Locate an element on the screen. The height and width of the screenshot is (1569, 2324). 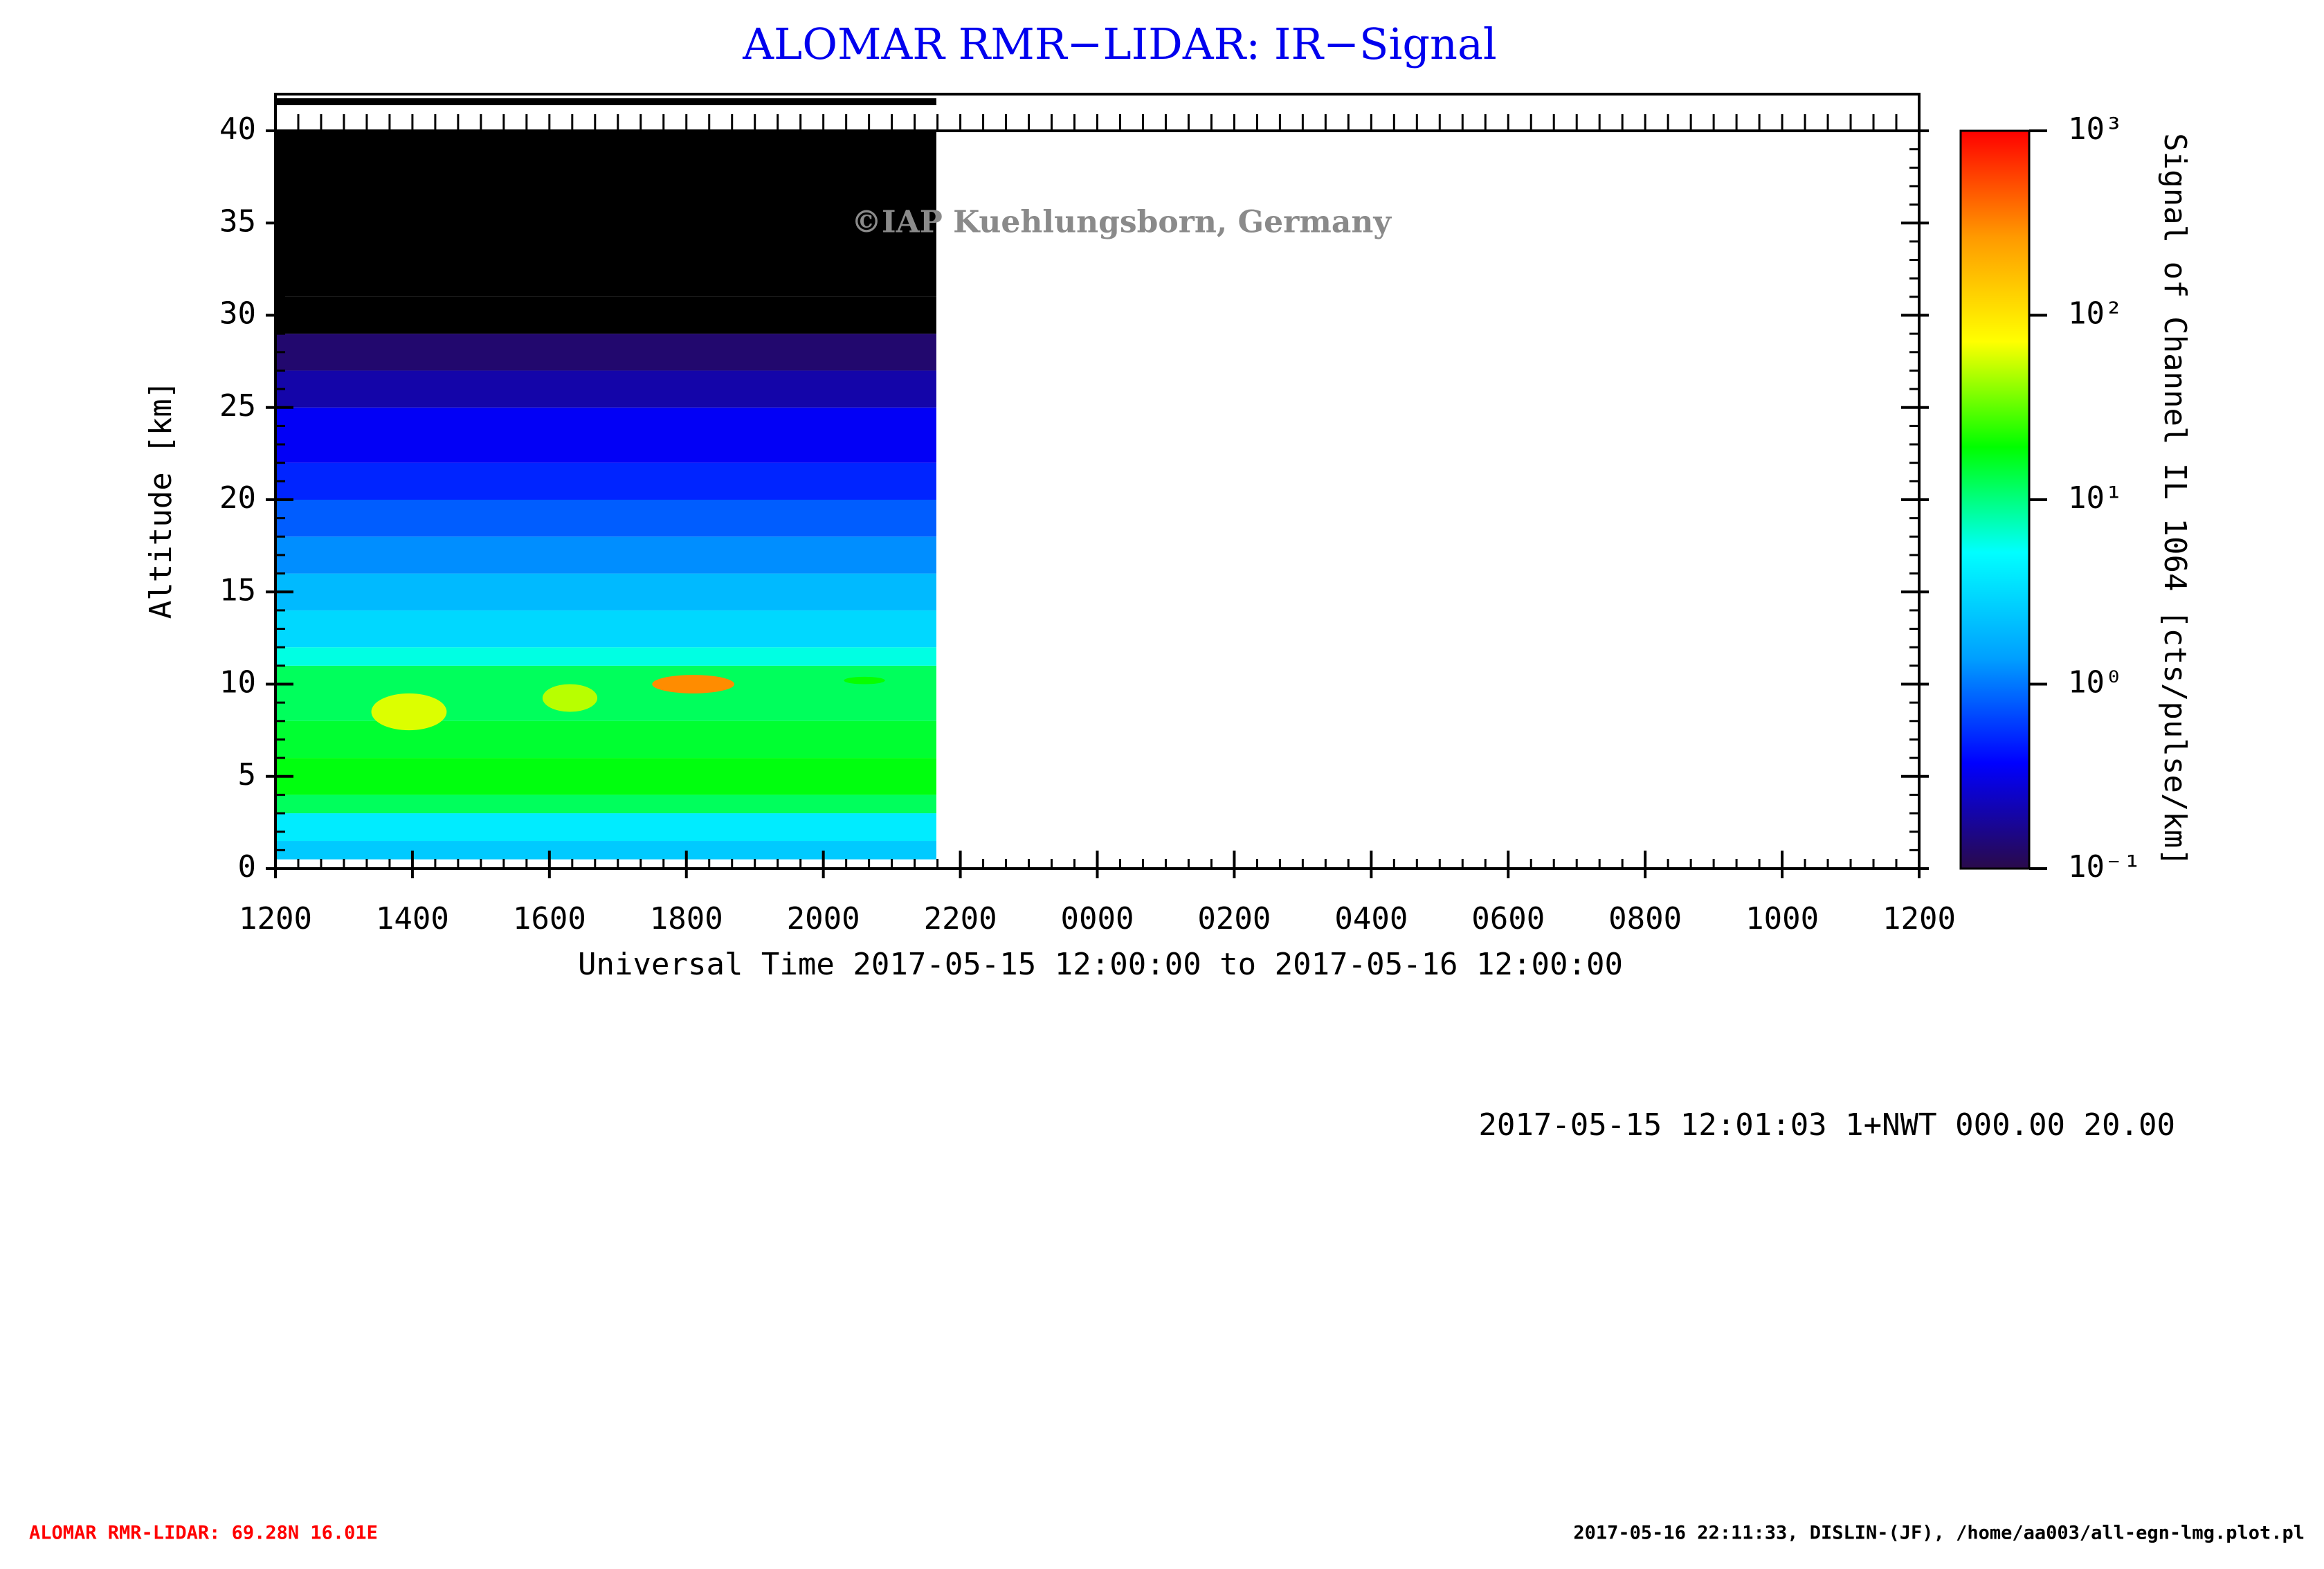
x-tick-label: 0000 is located at coordinates (1097, 918).